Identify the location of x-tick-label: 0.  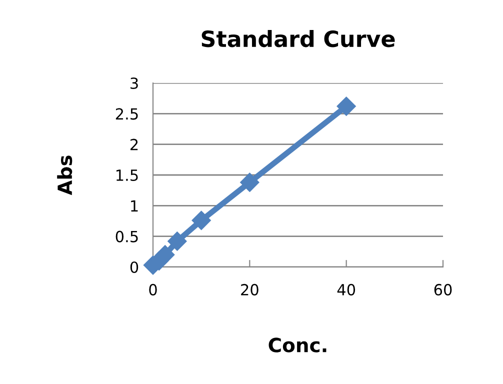
(153, 290).